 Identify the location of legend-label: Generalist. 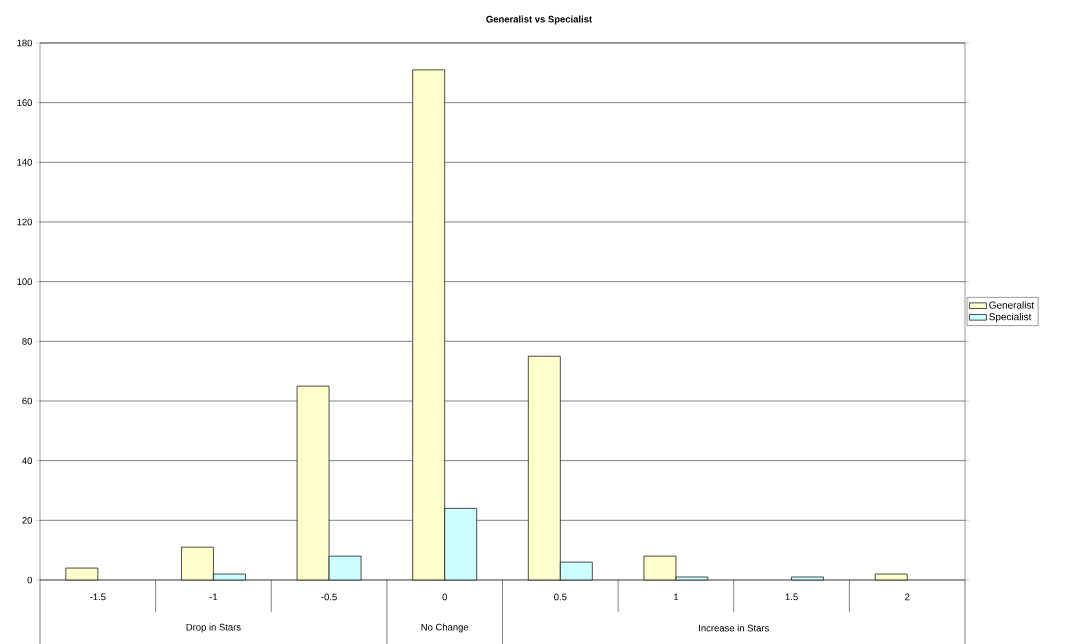
(1012, 305).